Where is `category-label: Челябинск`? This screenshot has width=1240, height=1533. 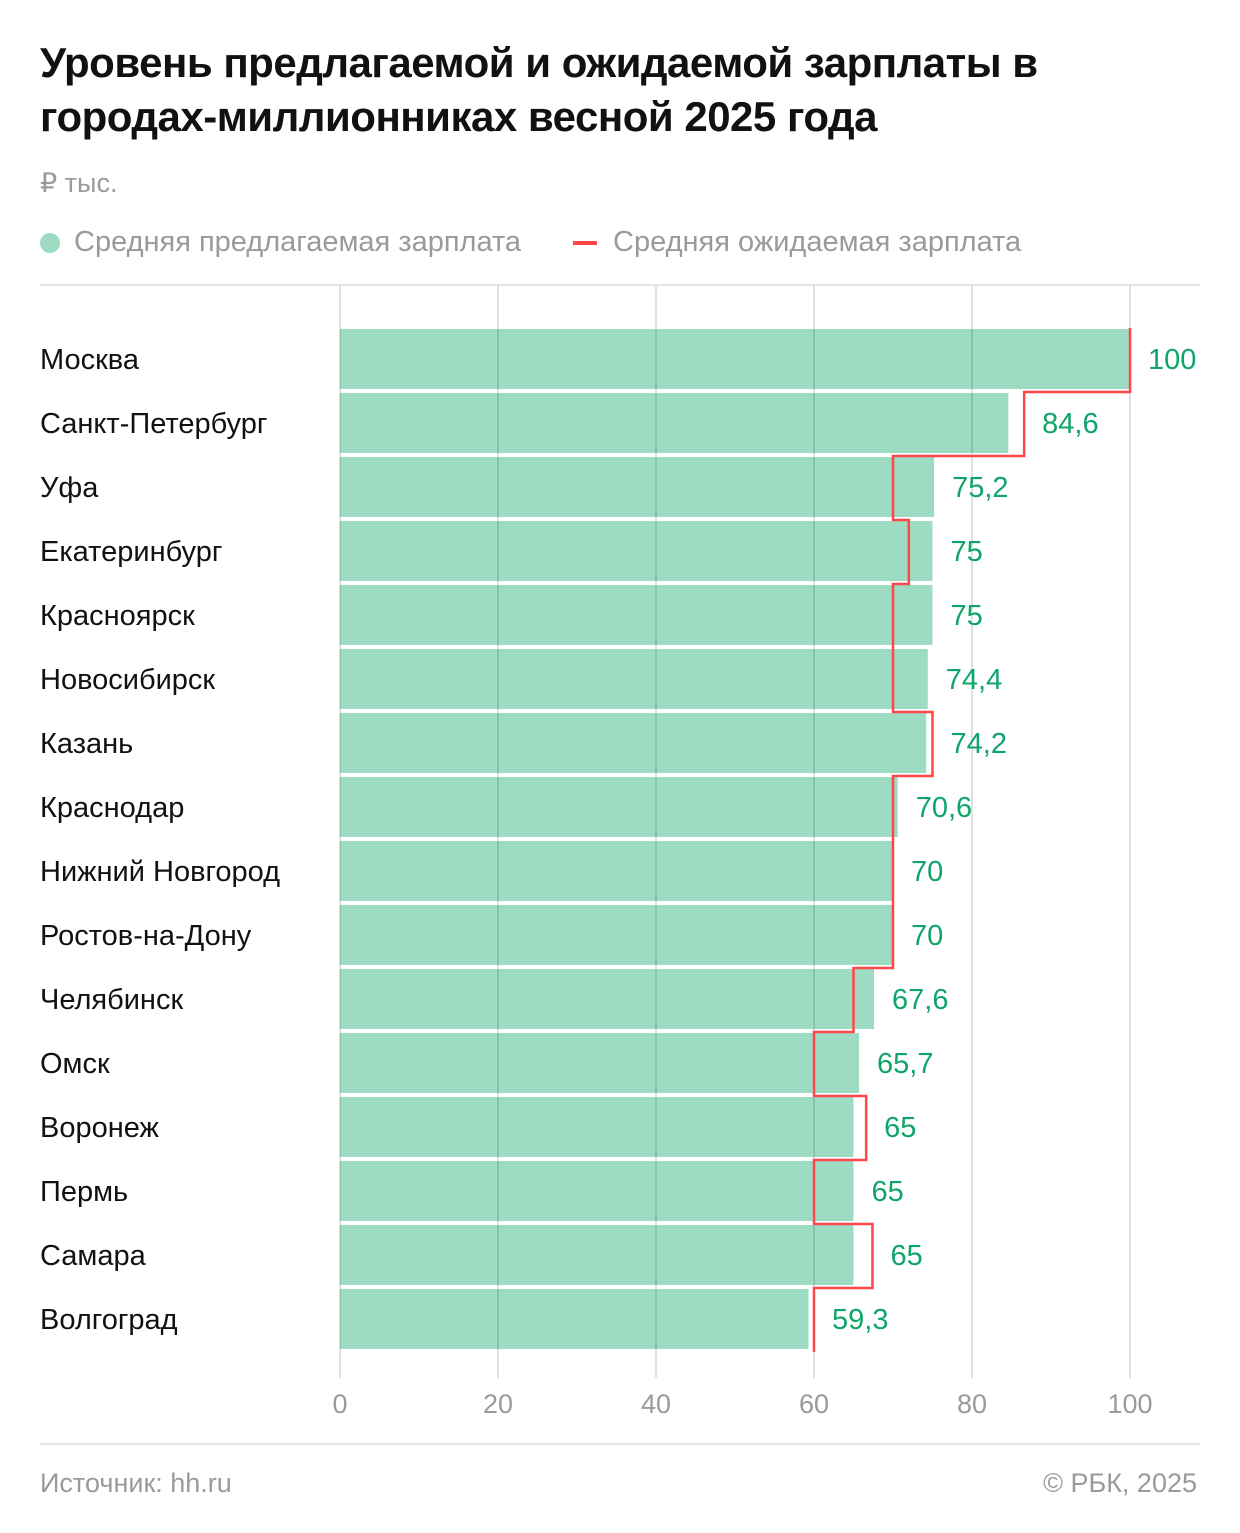
category-label: Челябинск is located at coordinates (111, 1000).